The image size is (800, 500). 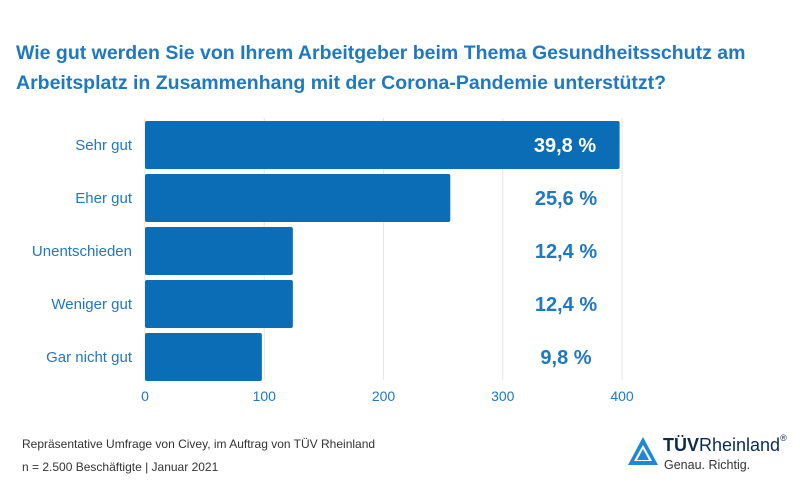 I want to click on triangle-logo-icon, so click(x=643, y=451).